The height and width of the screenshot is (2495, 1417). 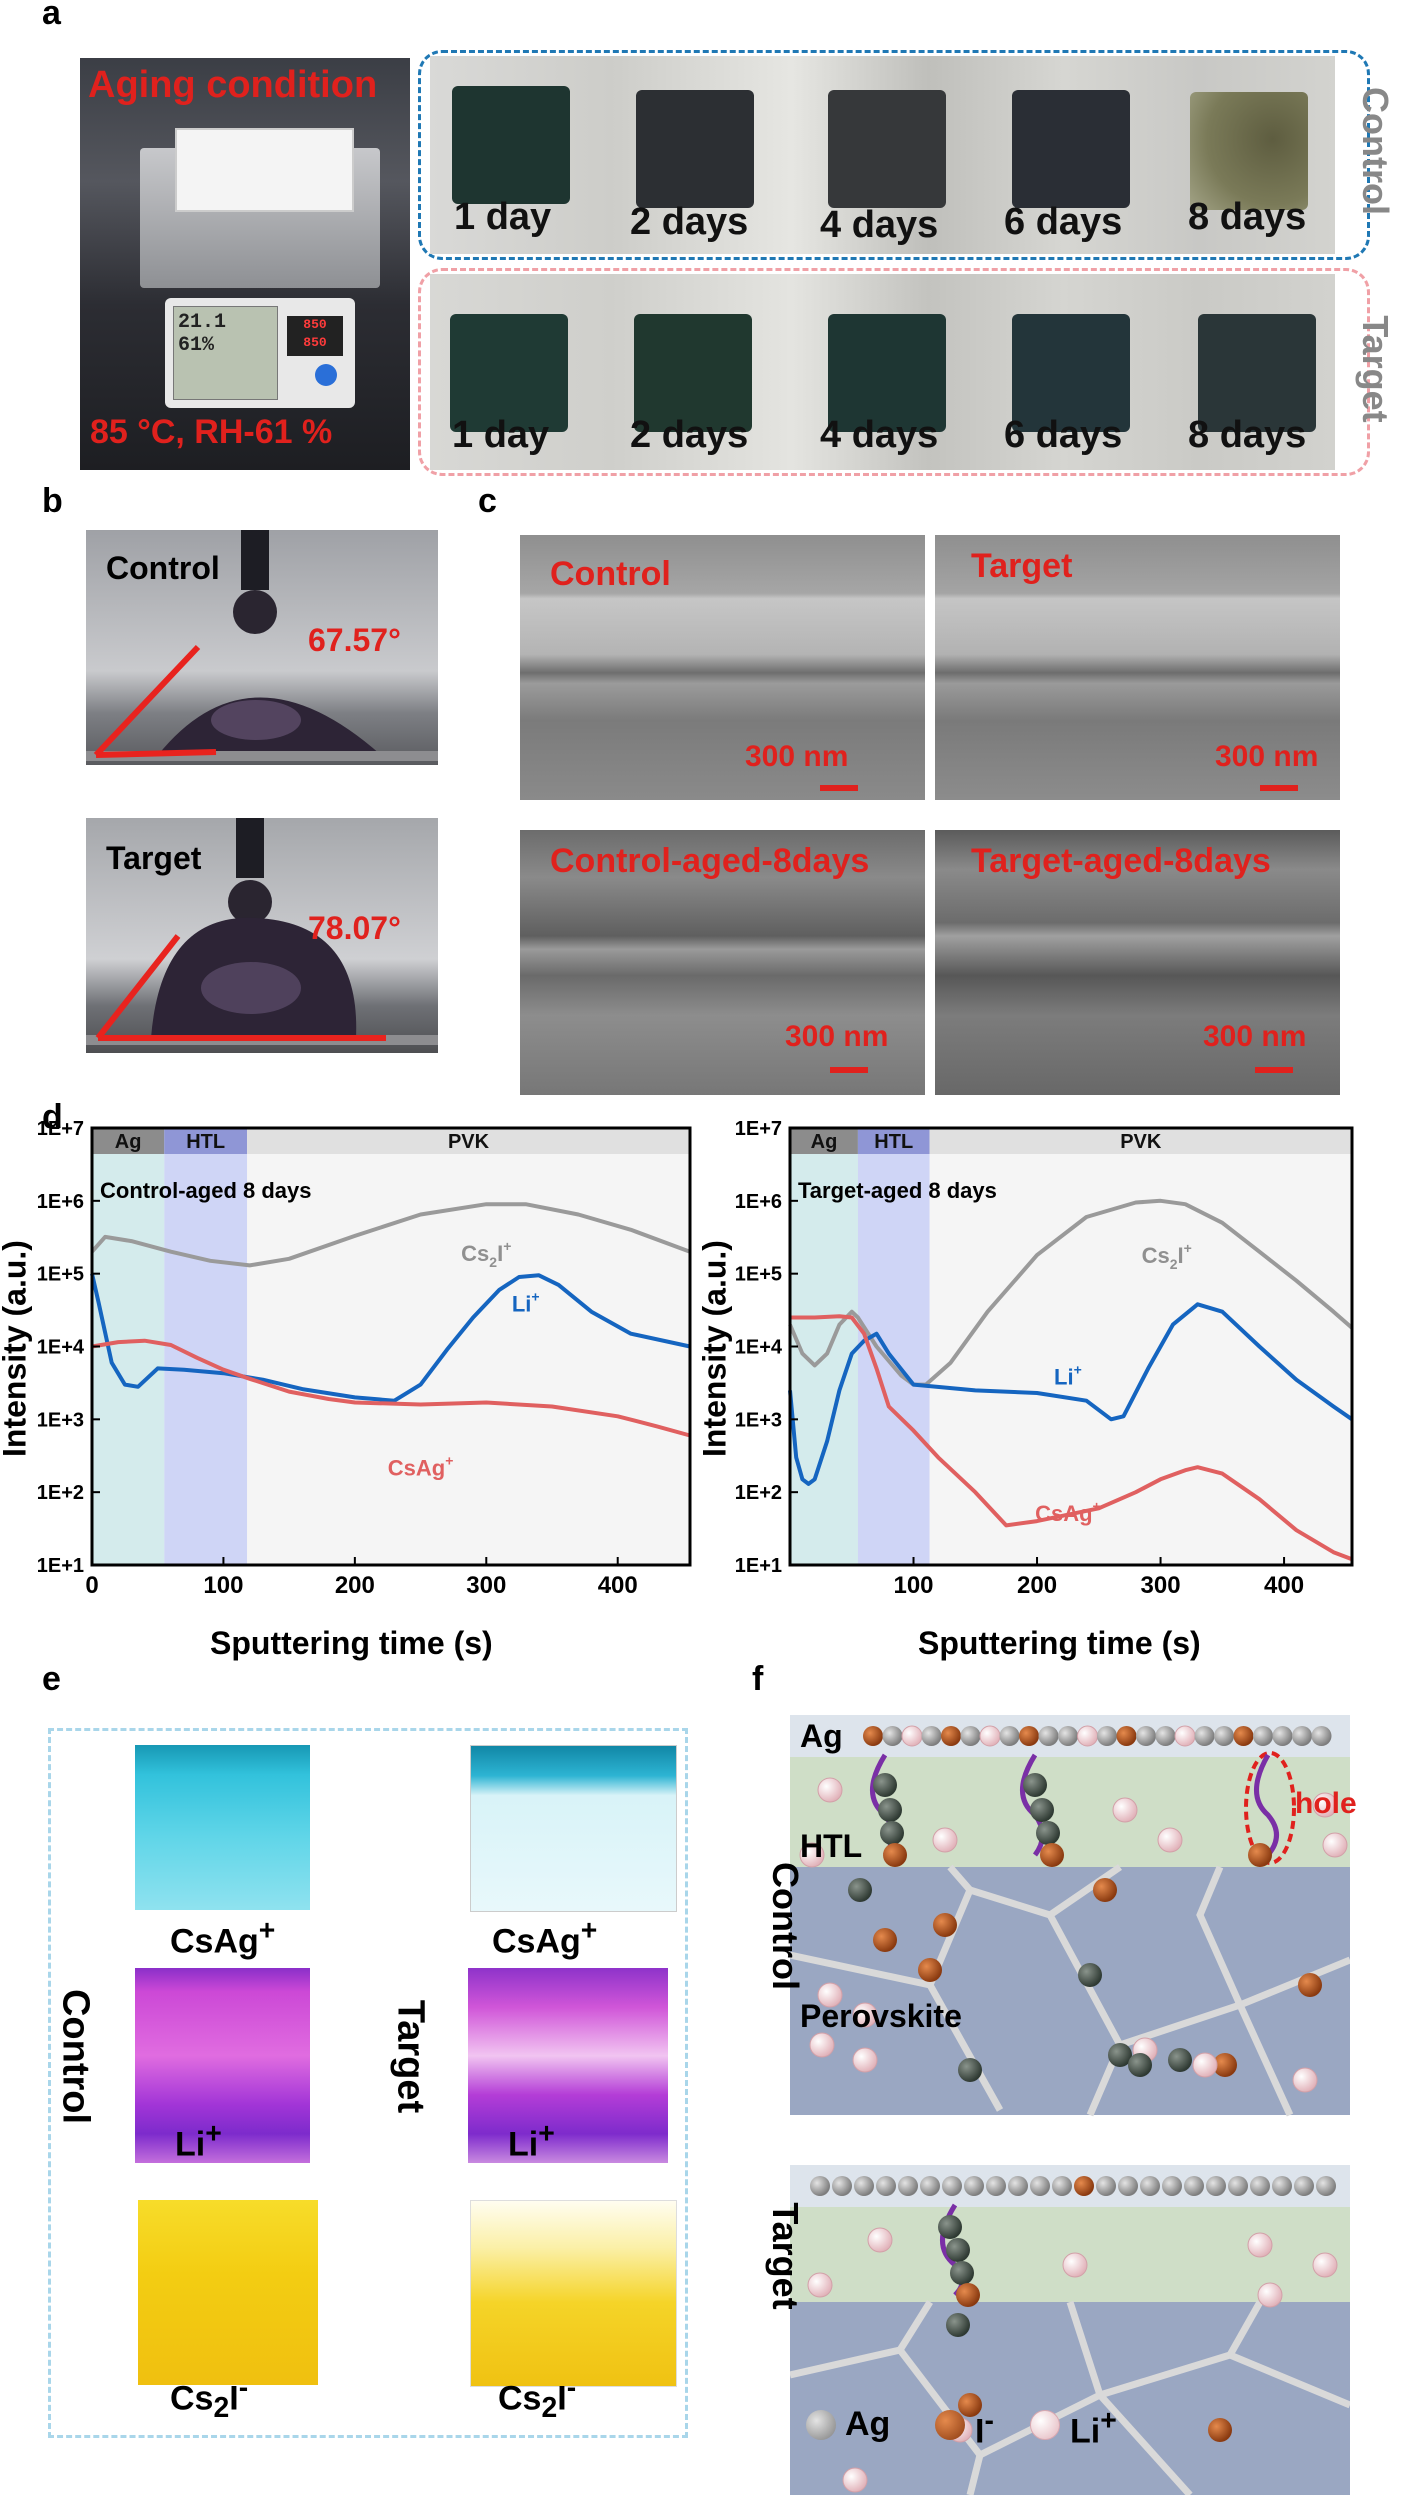 What do you see at coordinates (228, 2292) in the screenshot?
I see `cube-cs2i-control` at bounding box center [228, 2292].